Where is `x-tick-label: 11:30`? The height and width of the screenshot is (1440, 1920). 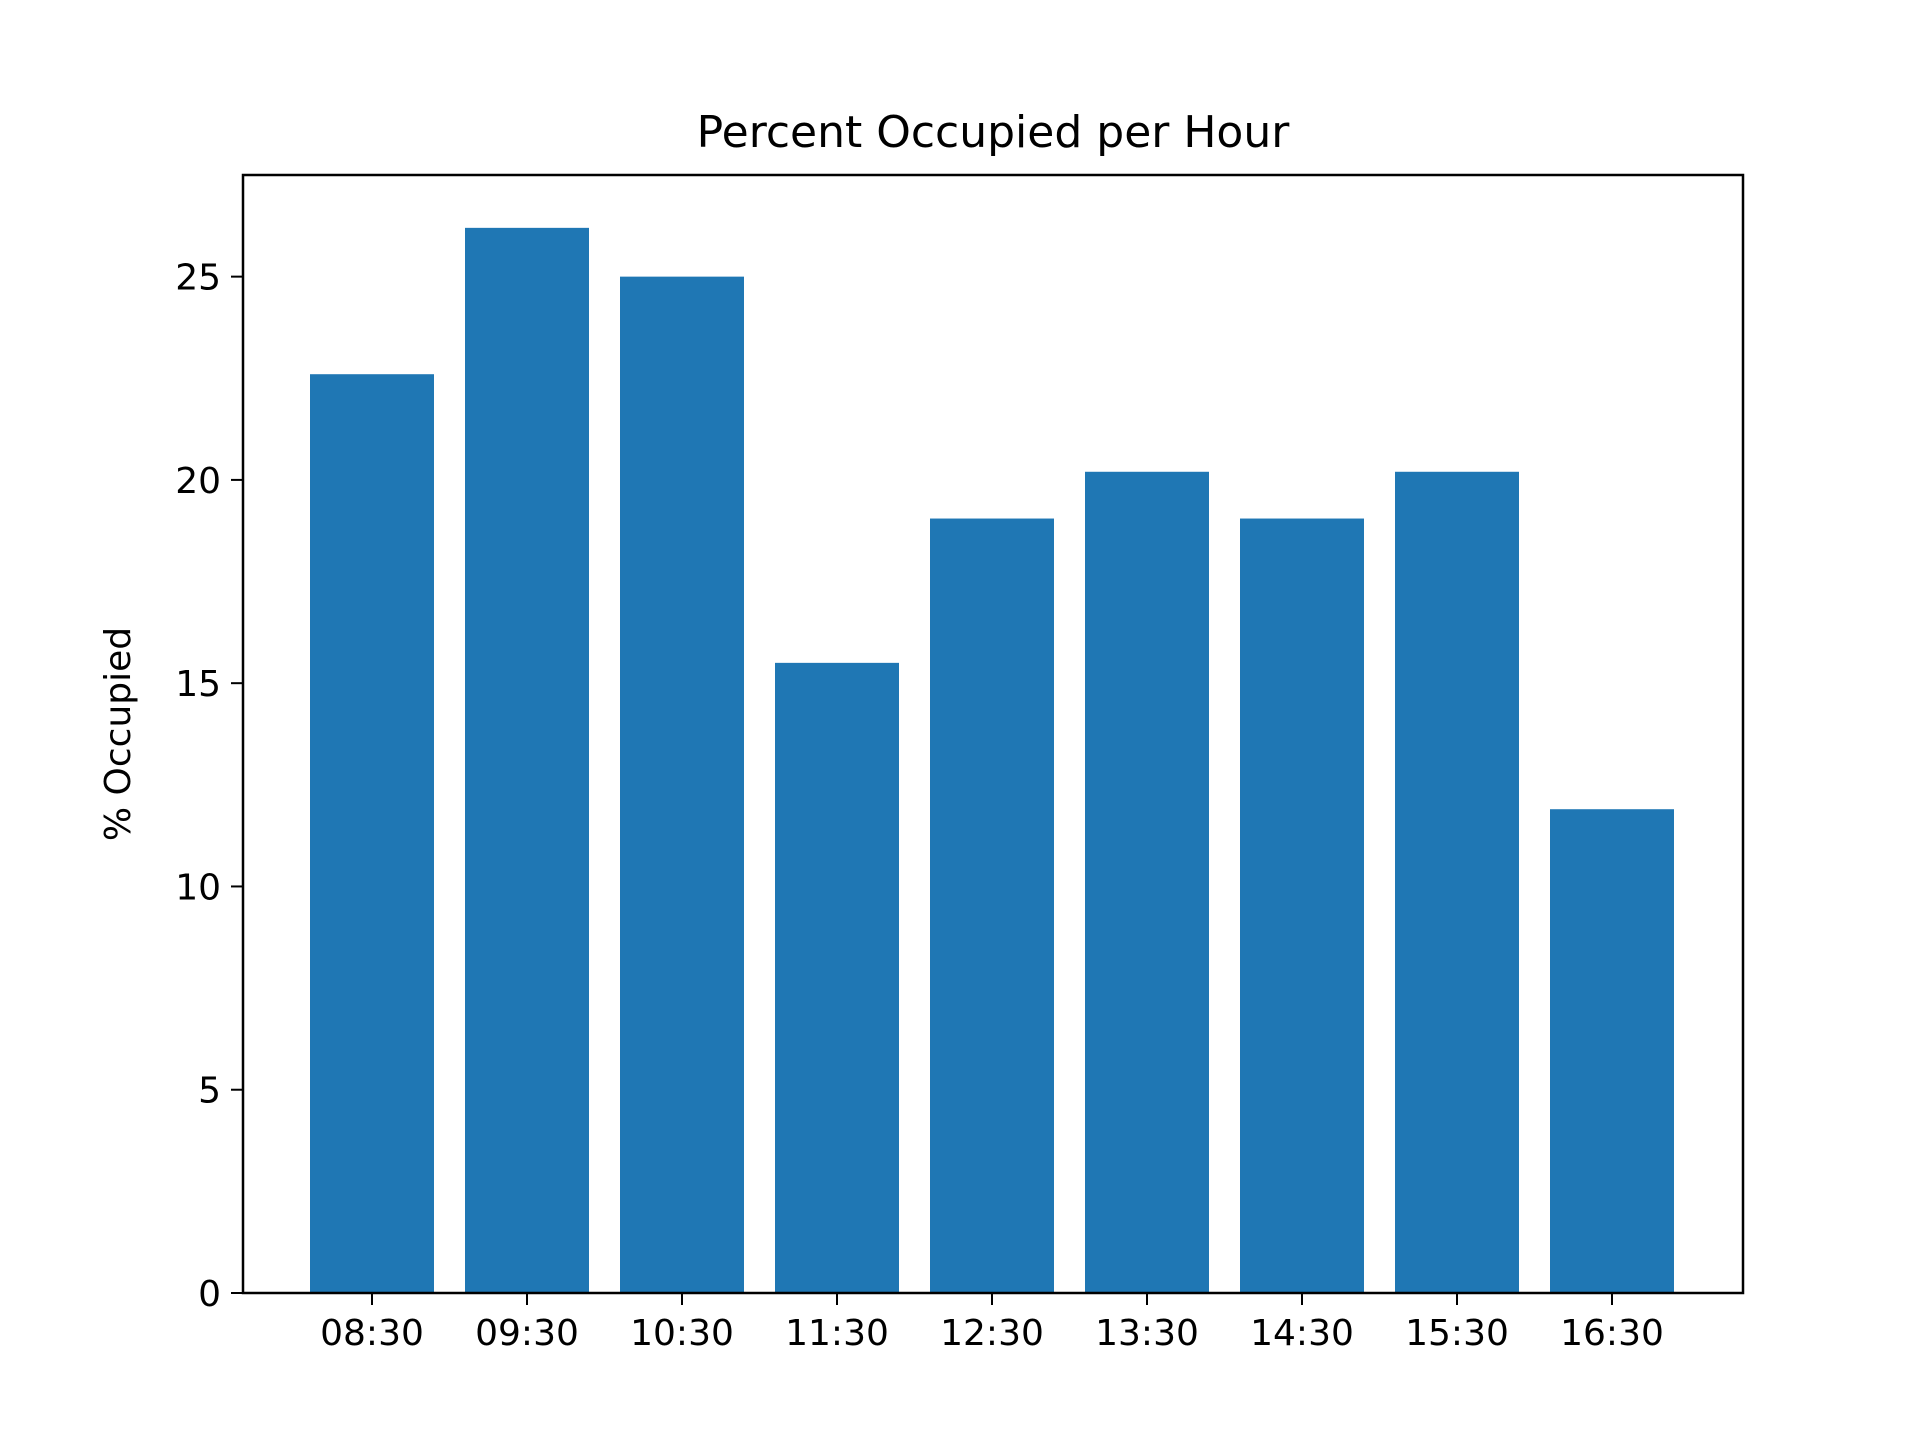
x-tick-label: 11:30 is located at coordinates (837, 1333).